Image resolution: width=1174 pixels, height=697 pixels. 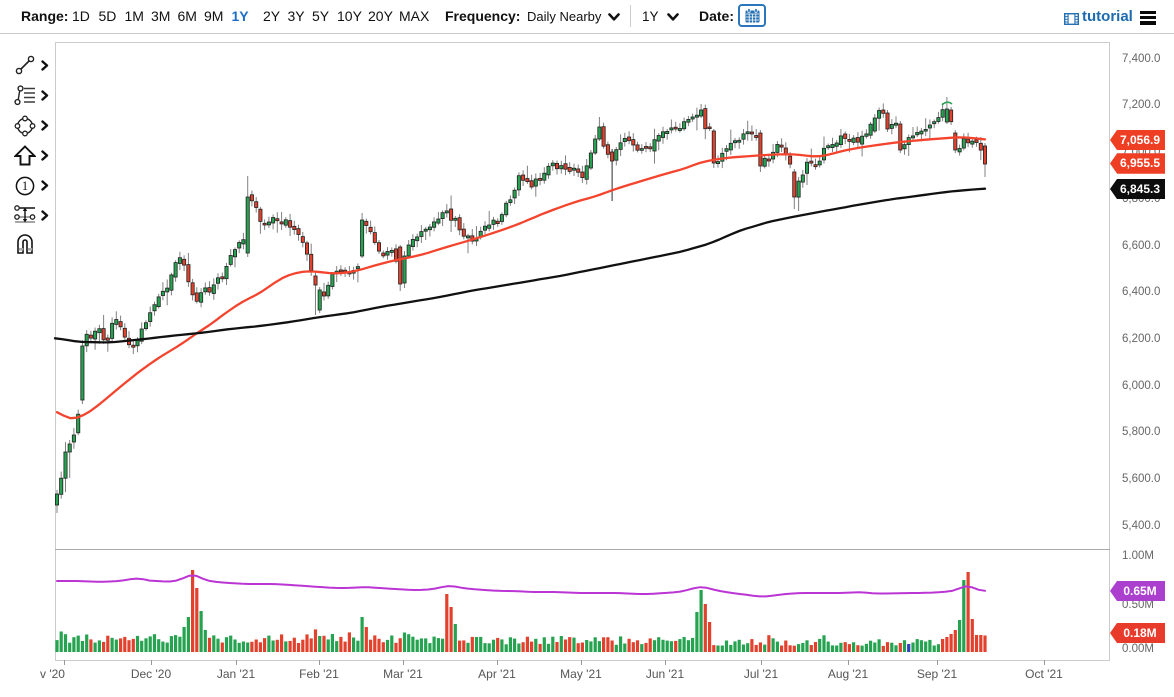 I want to click on svg-text: 1, so click(x=25, y=186).